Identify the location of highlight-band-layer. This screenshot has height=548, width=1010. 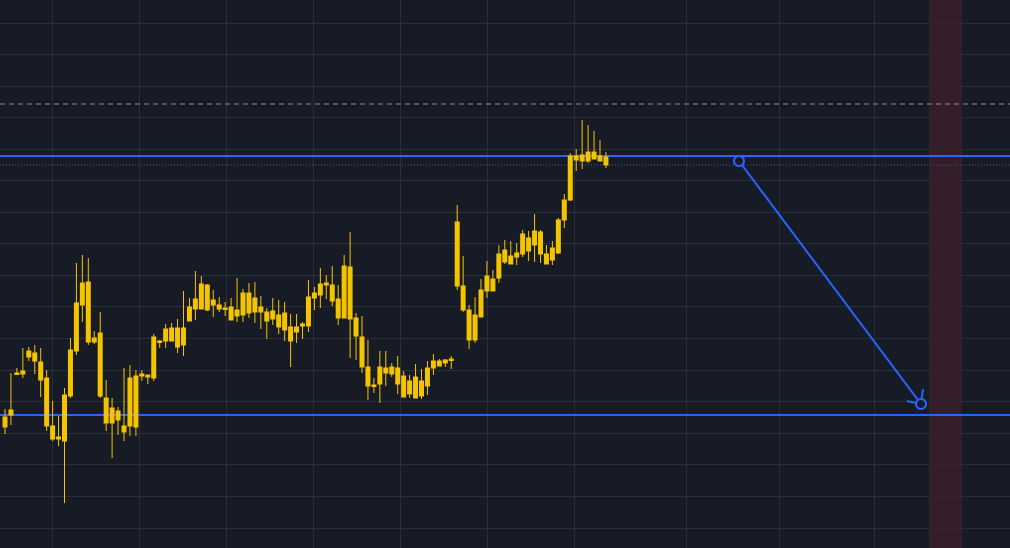
(945, 274).